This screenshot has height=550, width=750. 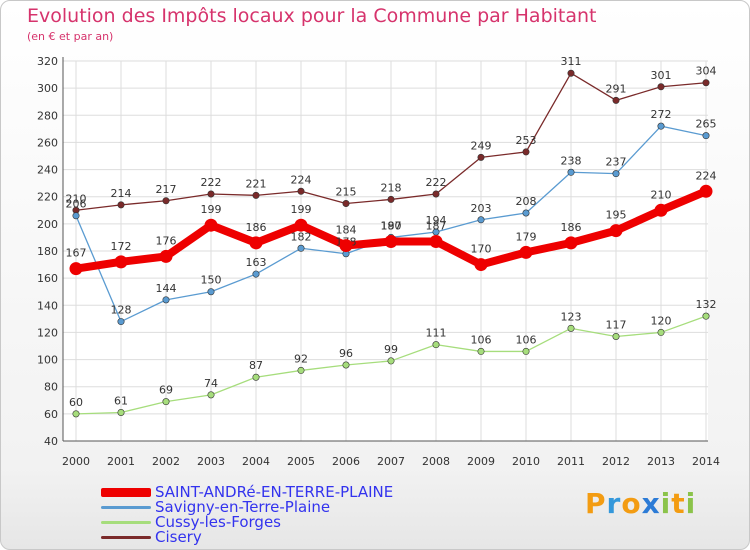 I want to click on y-tick-label: 180, so click(x=47, y=251).